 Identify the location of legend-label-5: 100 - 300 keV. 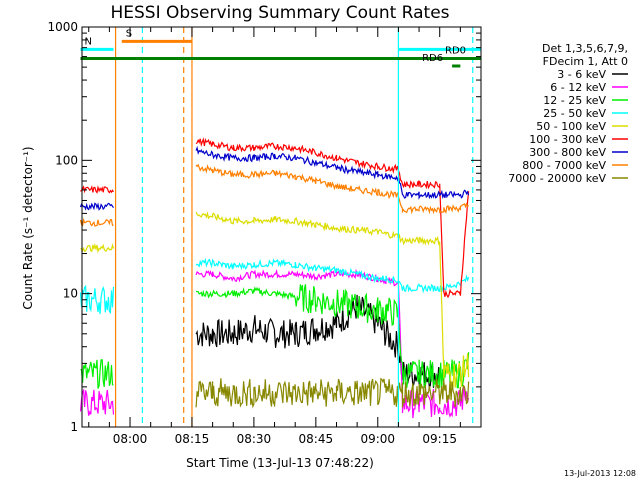
(567, 139).